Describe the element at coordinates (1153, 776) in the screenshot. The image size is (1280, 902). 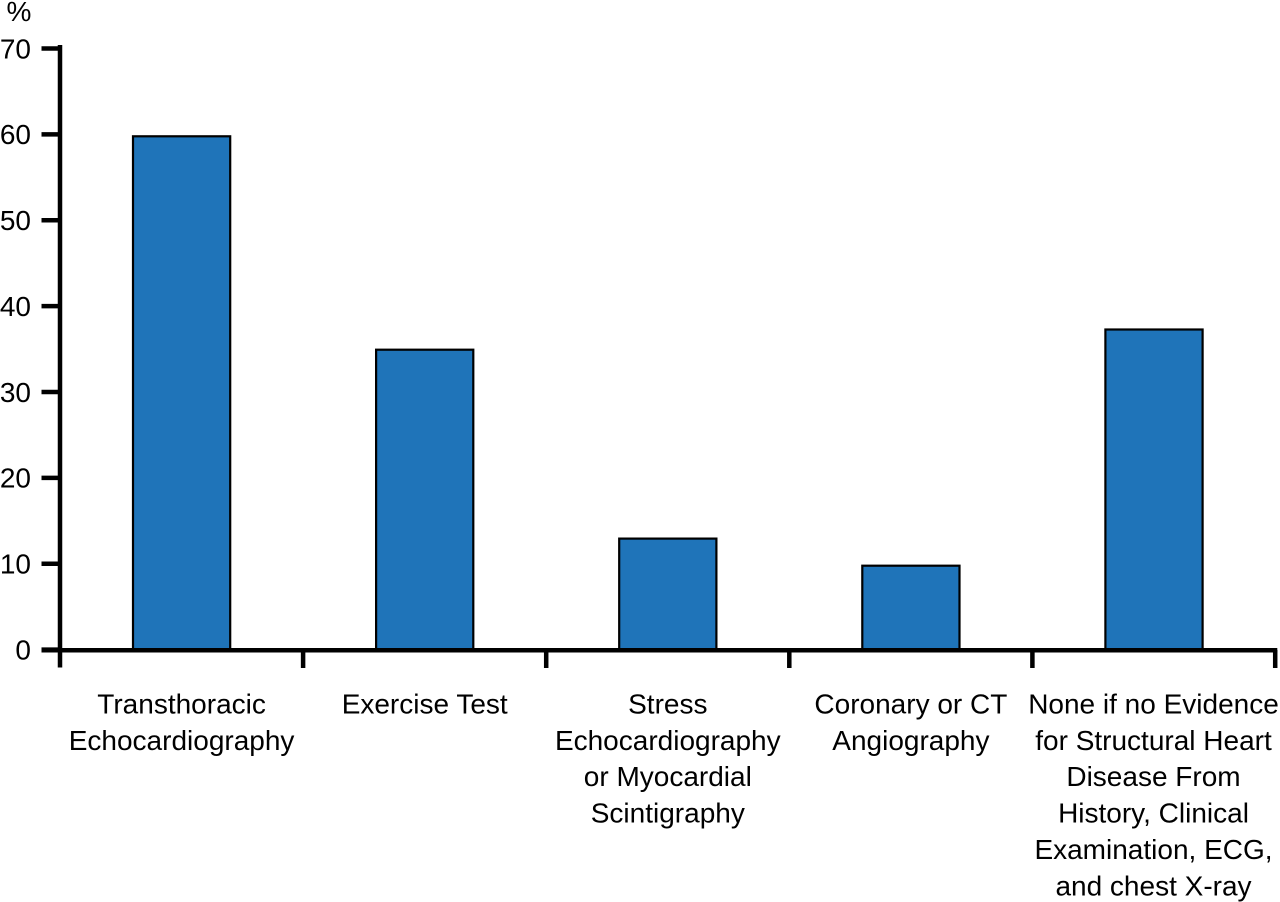
I see `svg-text: Disease From` at that location.